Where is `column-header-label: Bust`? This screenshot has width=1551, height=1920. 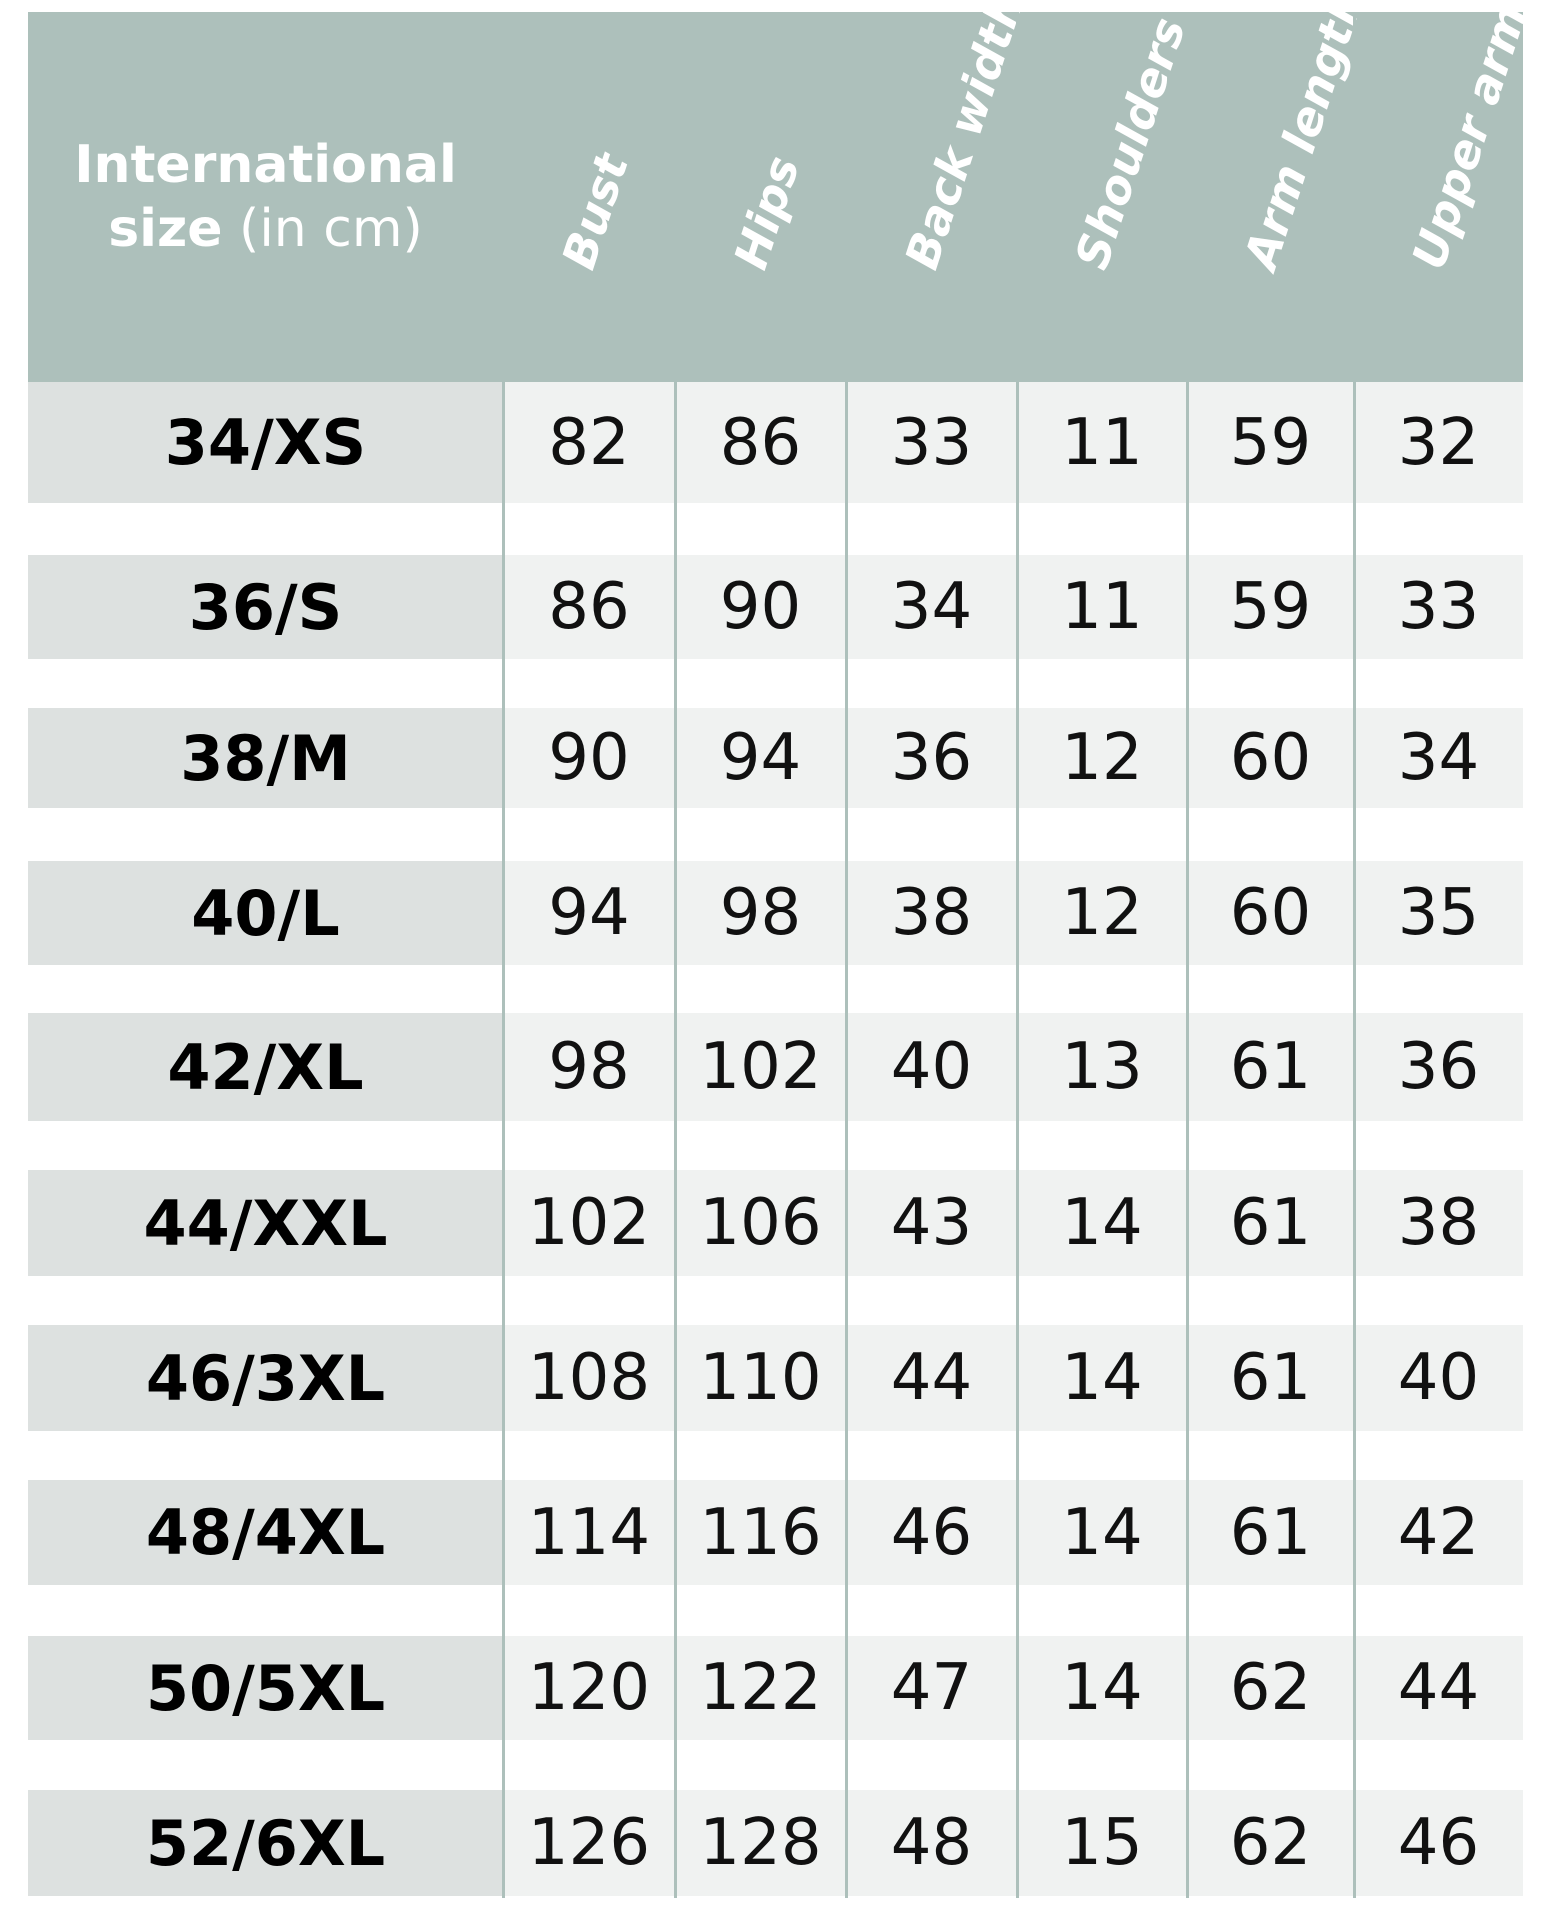
column-header-label: Bust is located at coordinates (595, 211).